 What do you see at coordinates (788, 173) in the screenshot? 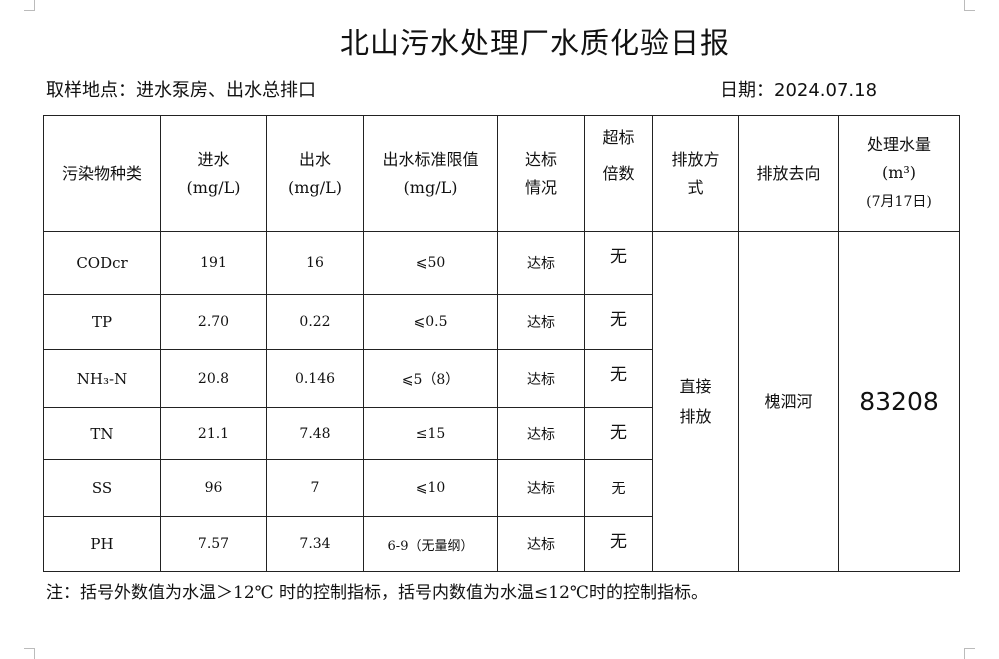
I see `header-direction: 排放去向` at bounding box center [788, 173].